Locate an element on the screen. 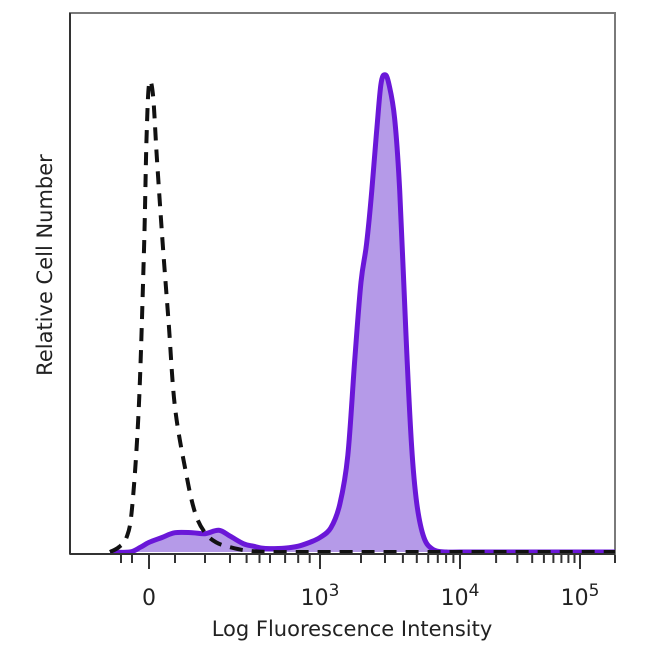 Image resolution: width=650 pixels, height=650 pixels. x-tick-label-base: 0 is located at coordinates (149, 598).